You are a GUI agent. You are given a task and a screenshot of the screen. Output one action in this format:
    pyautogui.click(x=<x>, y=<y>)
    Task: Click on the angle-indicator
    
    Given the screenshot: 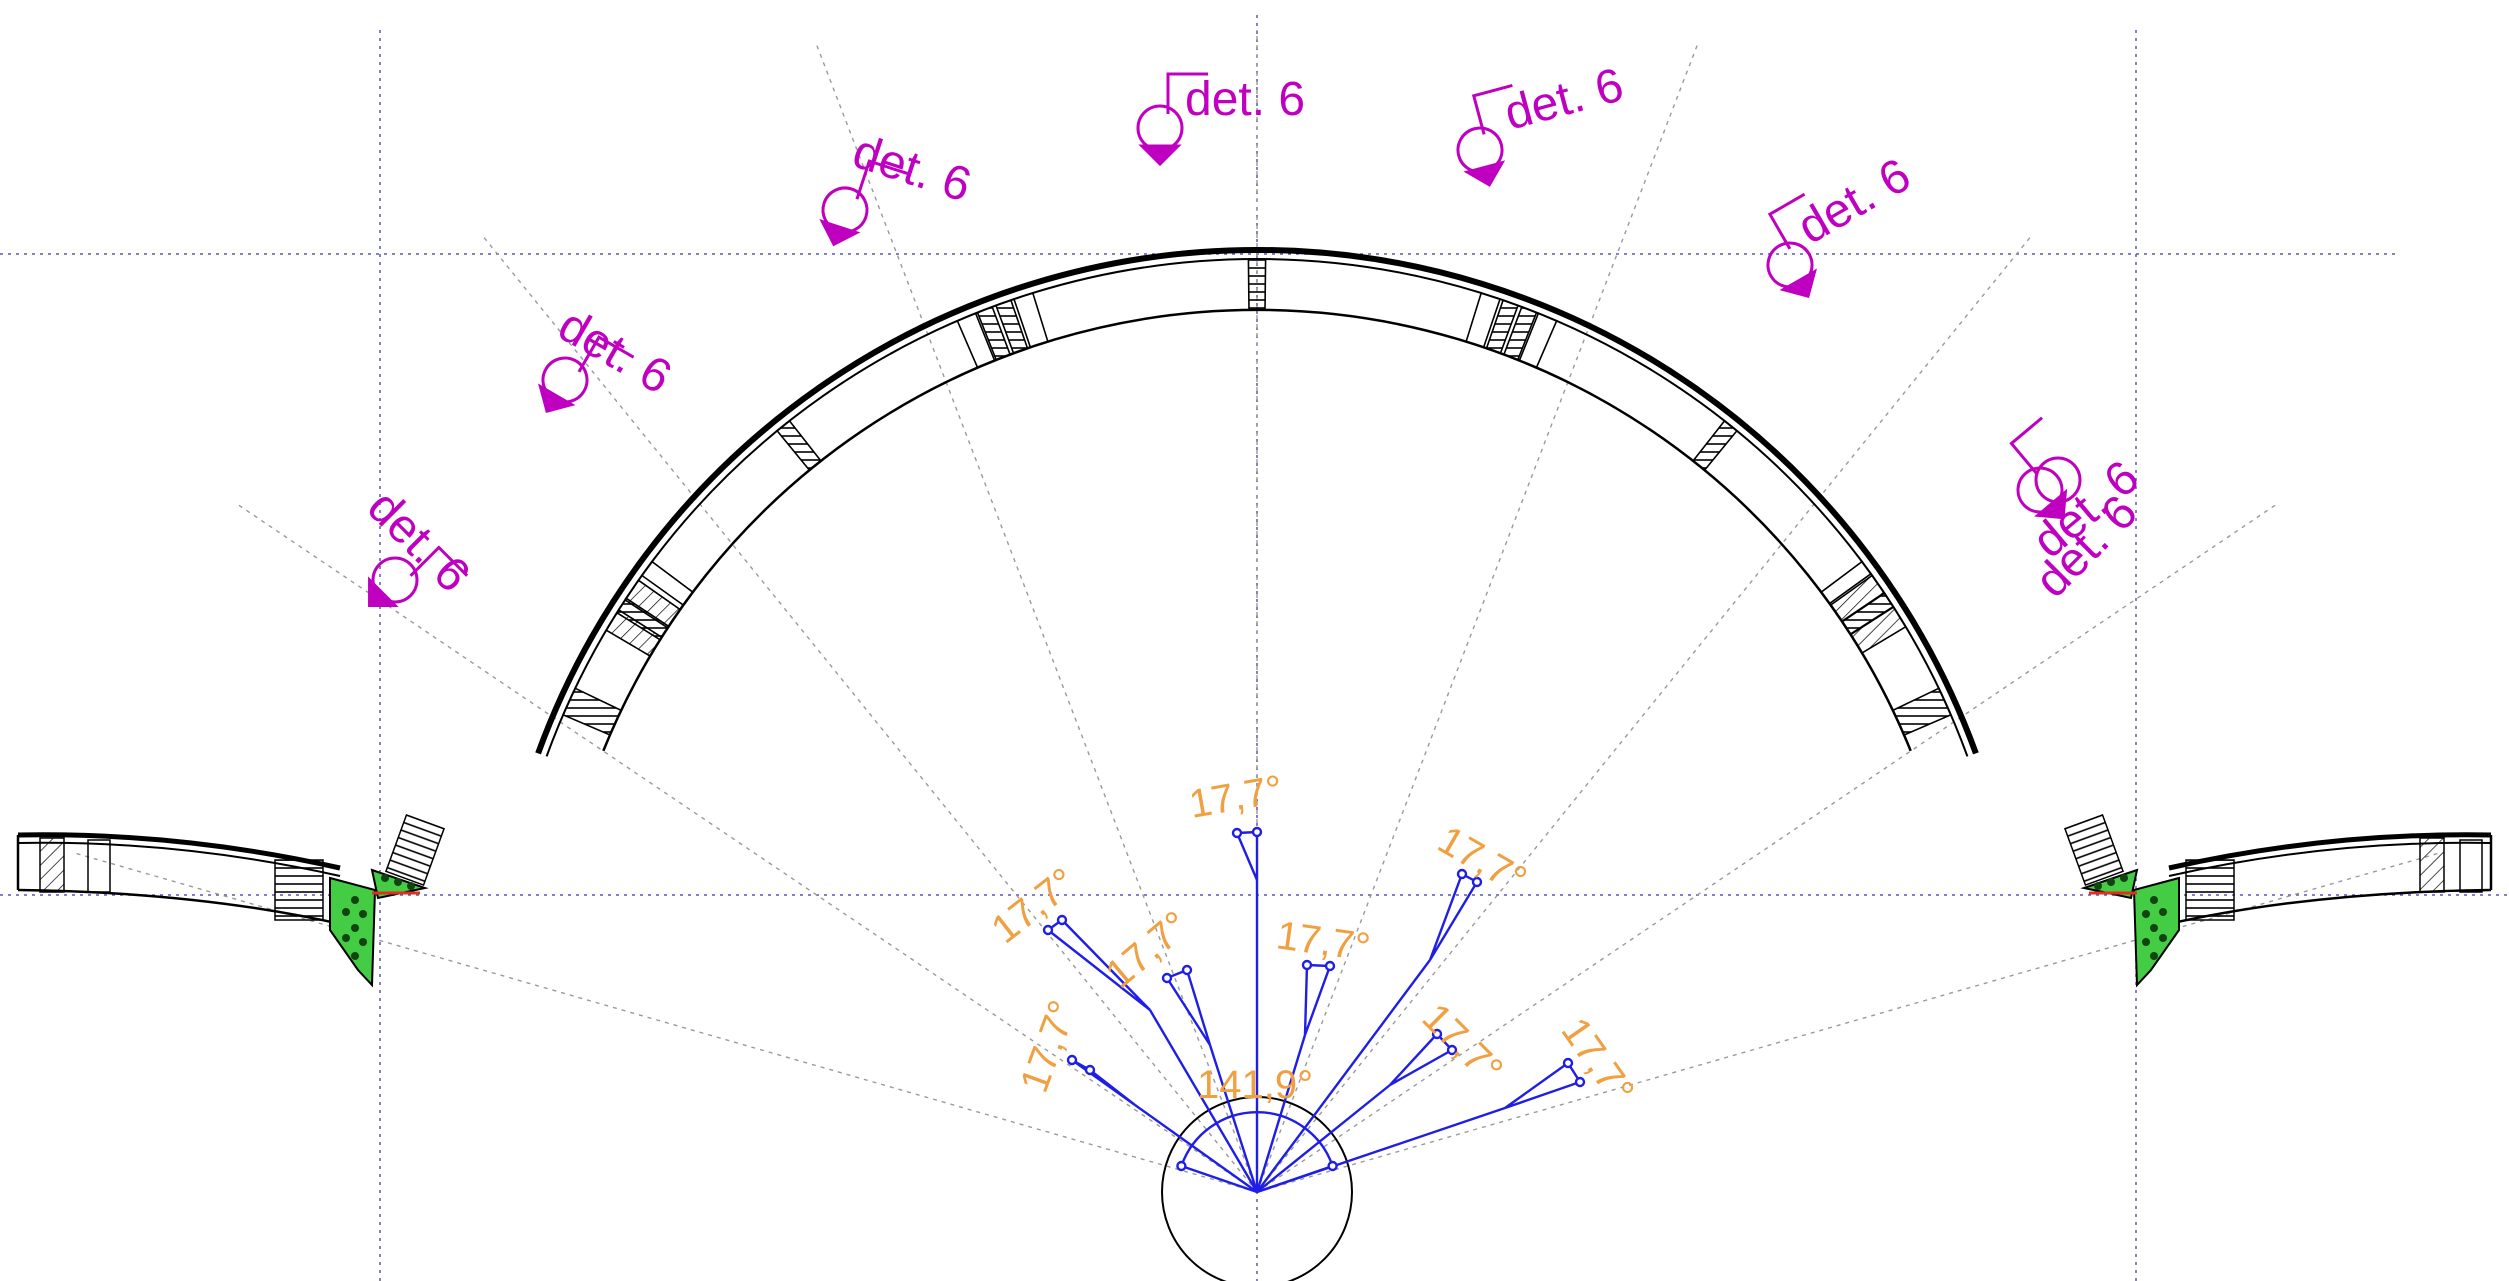 What is the action you would take?
    pyautogui.click(x=1314, y=1053)
    